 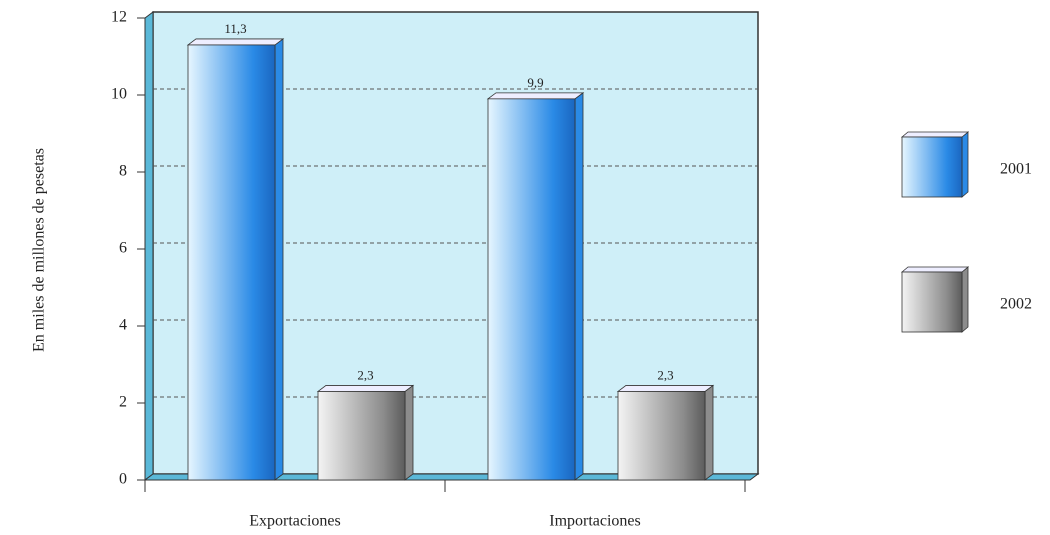 What do you see at coordinates (39, 250) in the screenshot?
I see `y-axis-title: En miles de millones de pesetas` at bounding box center [39, 250].